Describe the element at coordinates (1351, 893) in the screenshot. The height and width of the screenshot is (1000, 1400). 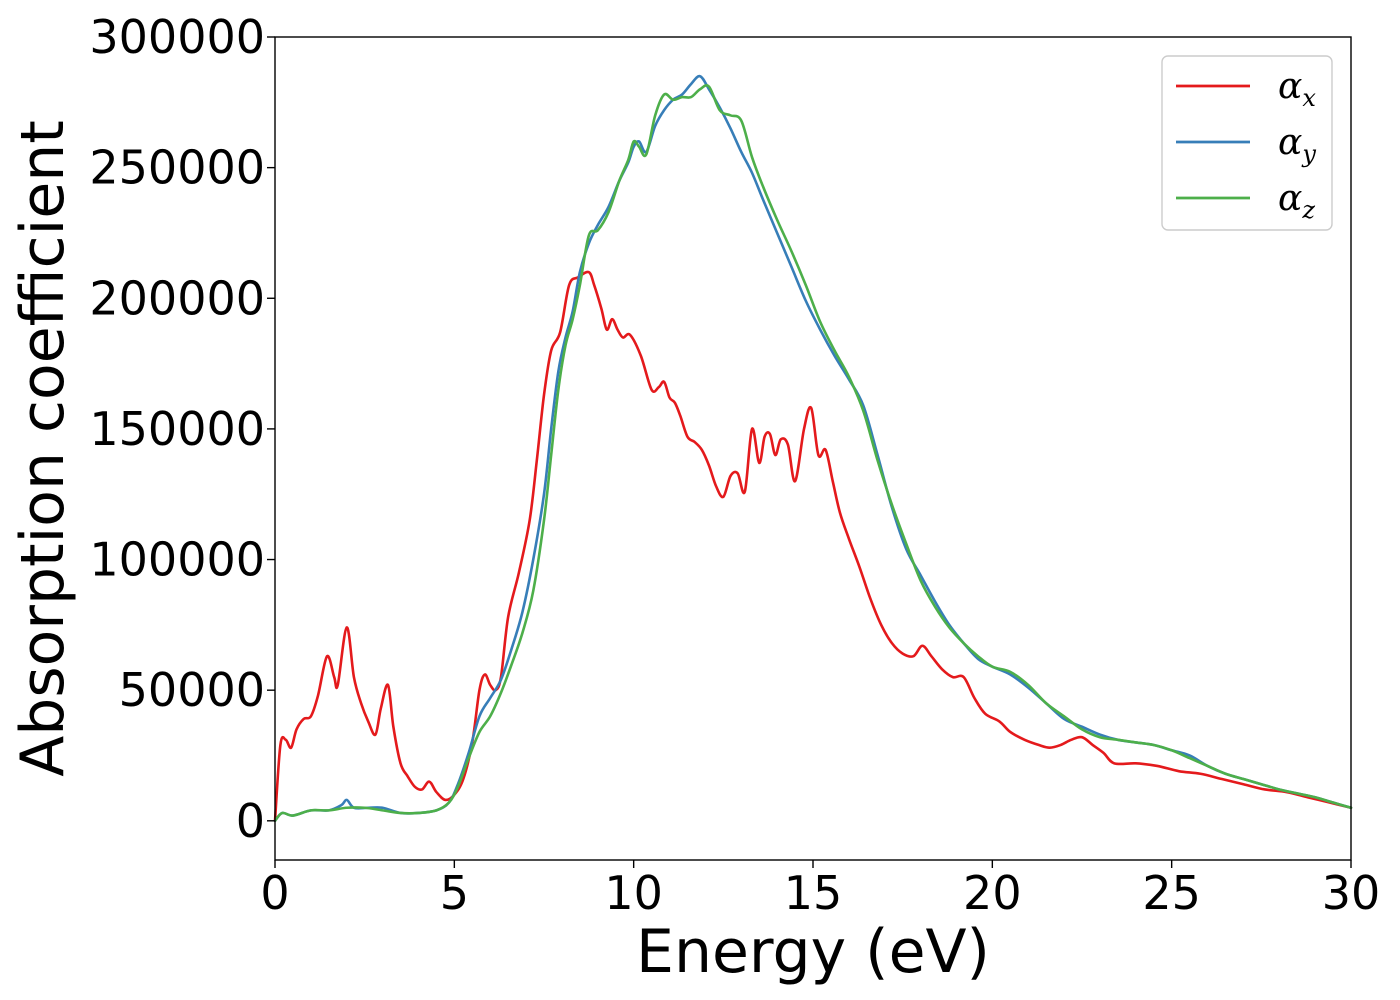
I see `x-tick-label: 30` at that location.